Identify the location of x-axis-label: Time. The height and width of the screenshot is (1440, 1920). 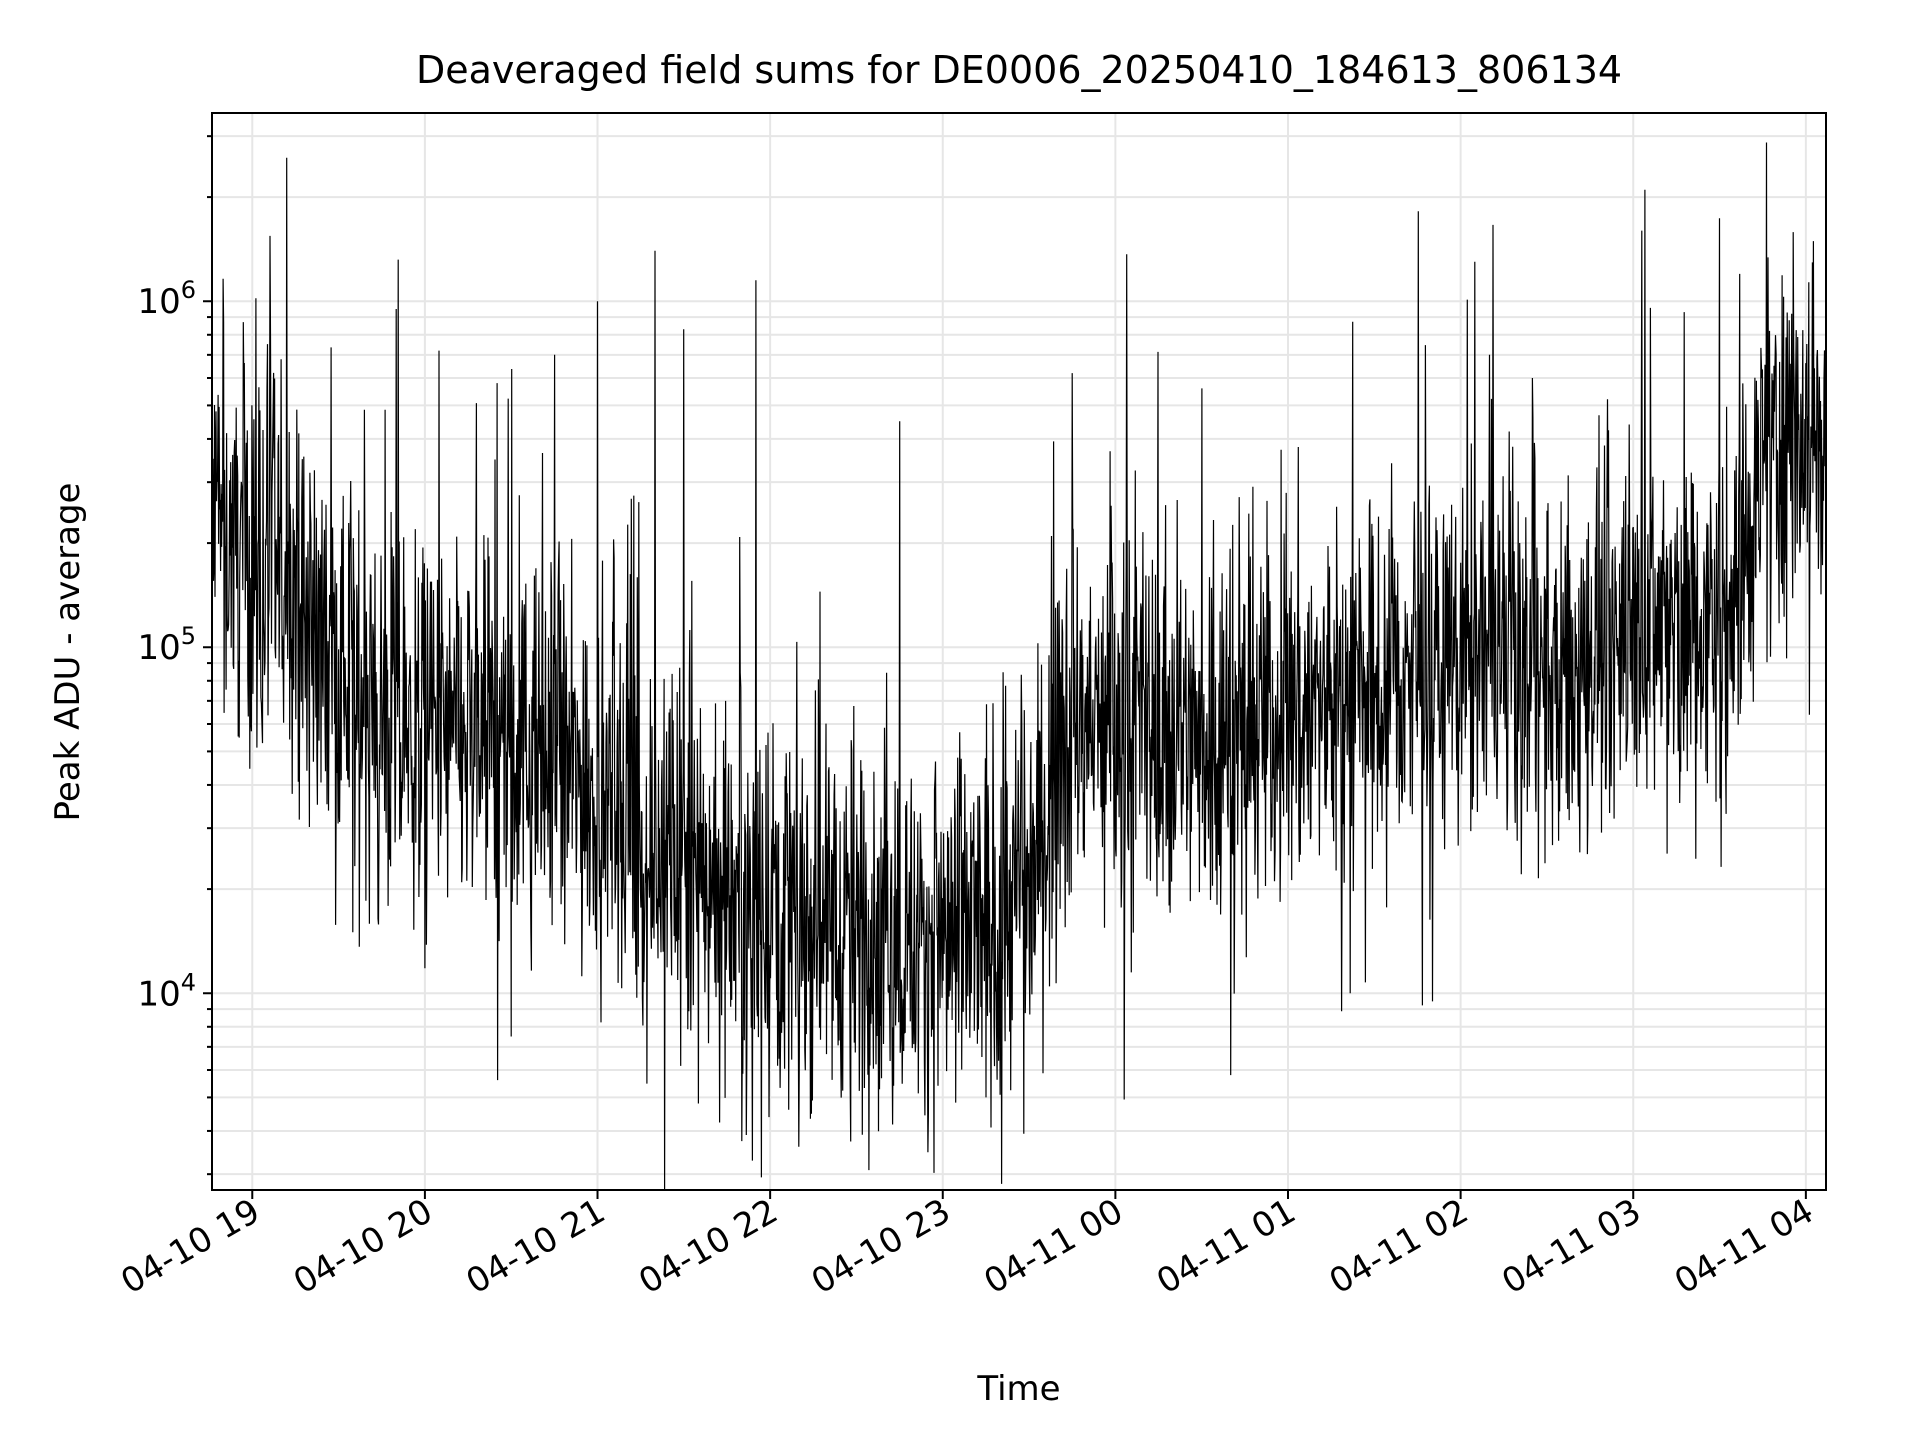
(1018, 1389).